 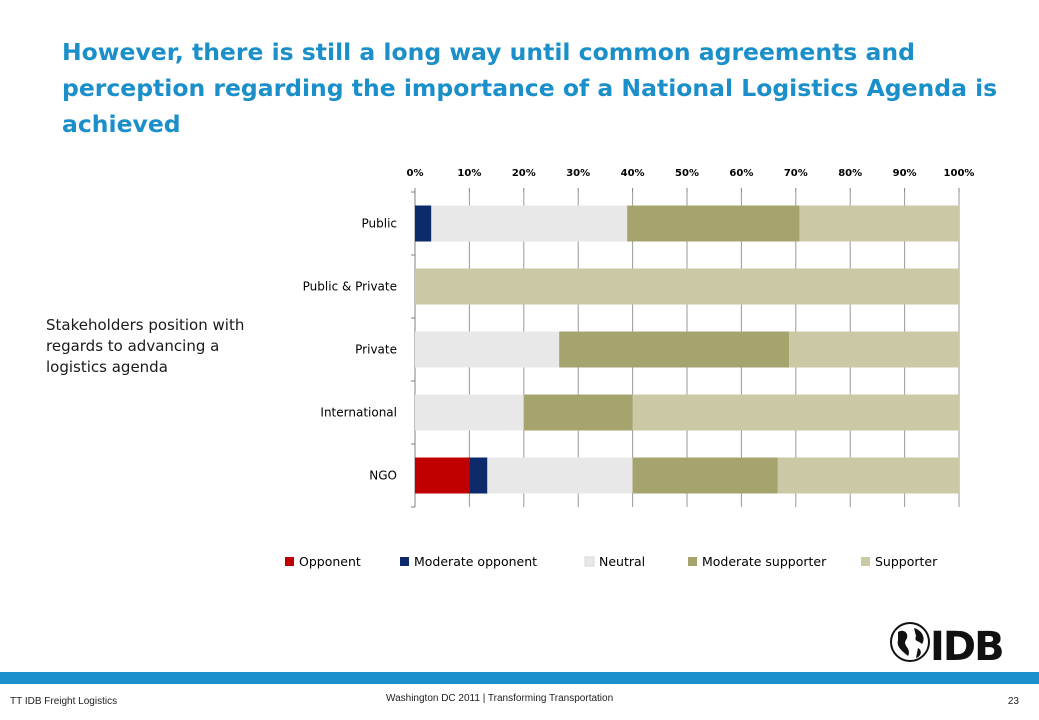 What do you see at coordinates (442, 475) in the screenshot?
I see `bar-segment-opponent` at bounding box center [442, 475].